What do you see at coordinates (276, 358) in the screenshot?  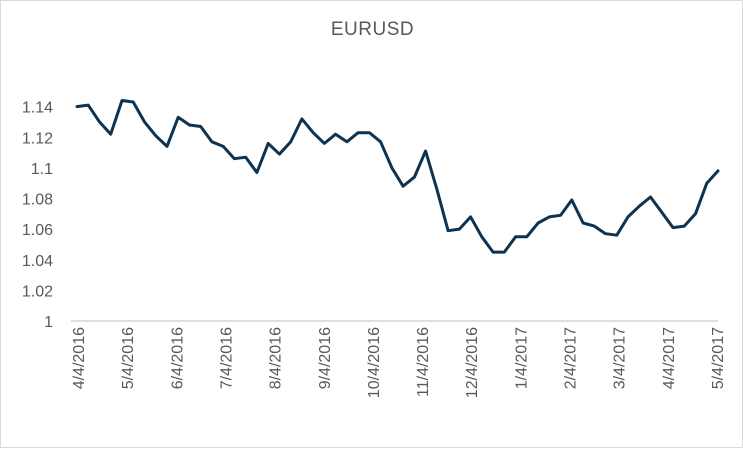 I see `x-tick-label: 8/4/2016` at bounding box center [276, 358].